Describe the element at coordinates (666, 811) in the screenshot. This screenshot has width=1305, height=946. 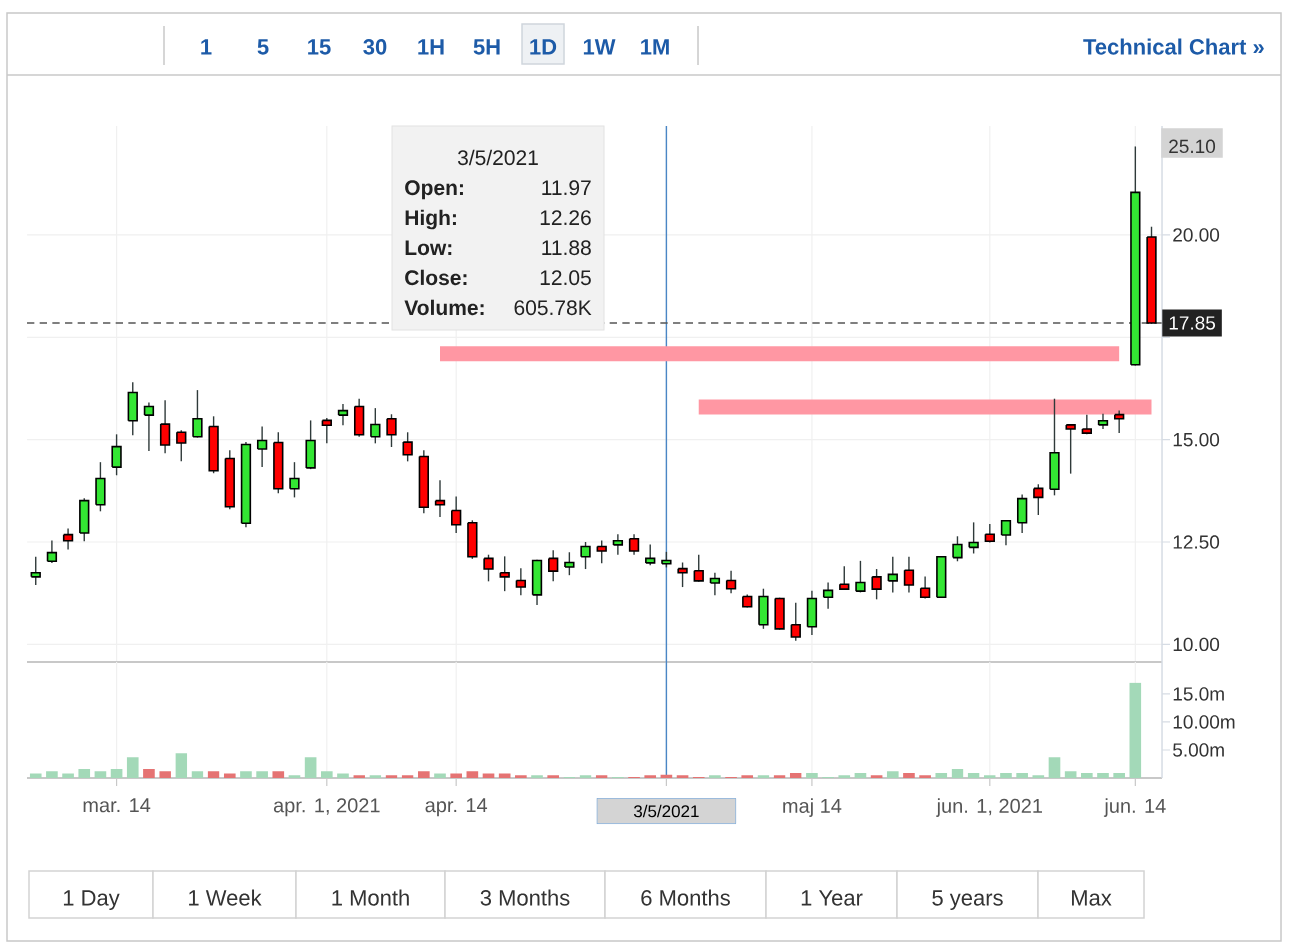
I see `x-tick-label: 3/5/2021` at that location.